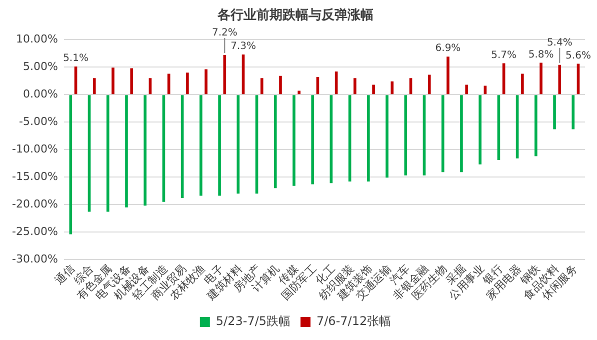  What do you see at coordinates (40, 66) in the screenshot?
I see `y-tick-label: 5.00%` at bounding box center [40, 66].